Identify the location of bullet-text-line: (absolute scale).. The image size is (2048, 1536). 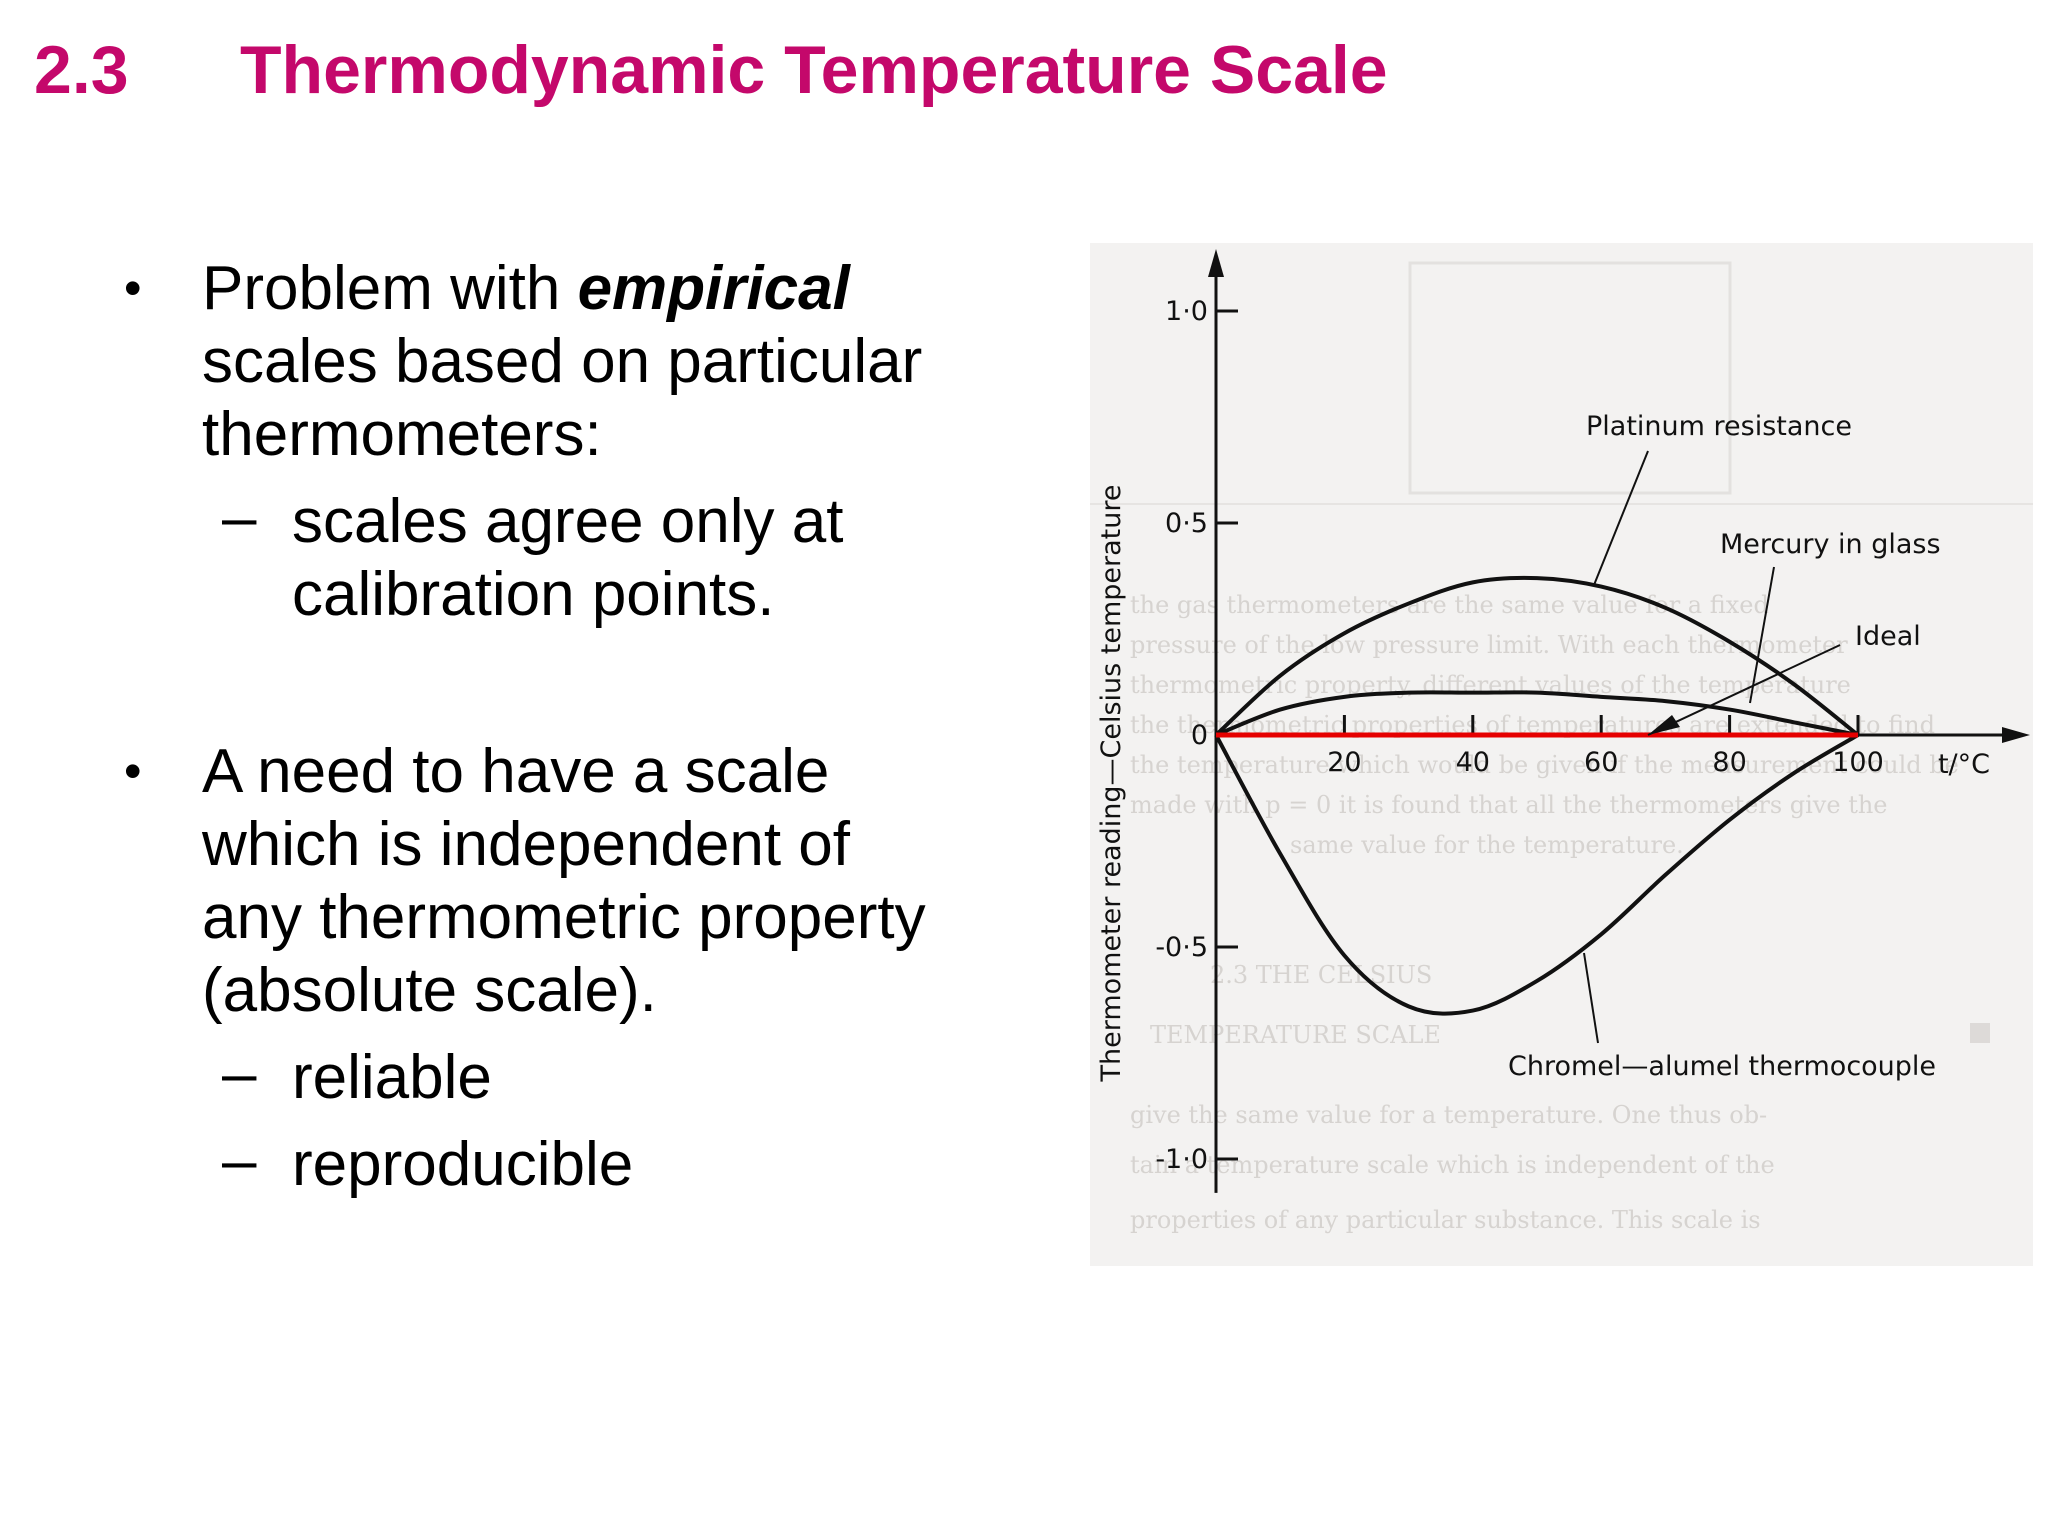
(429, 990).